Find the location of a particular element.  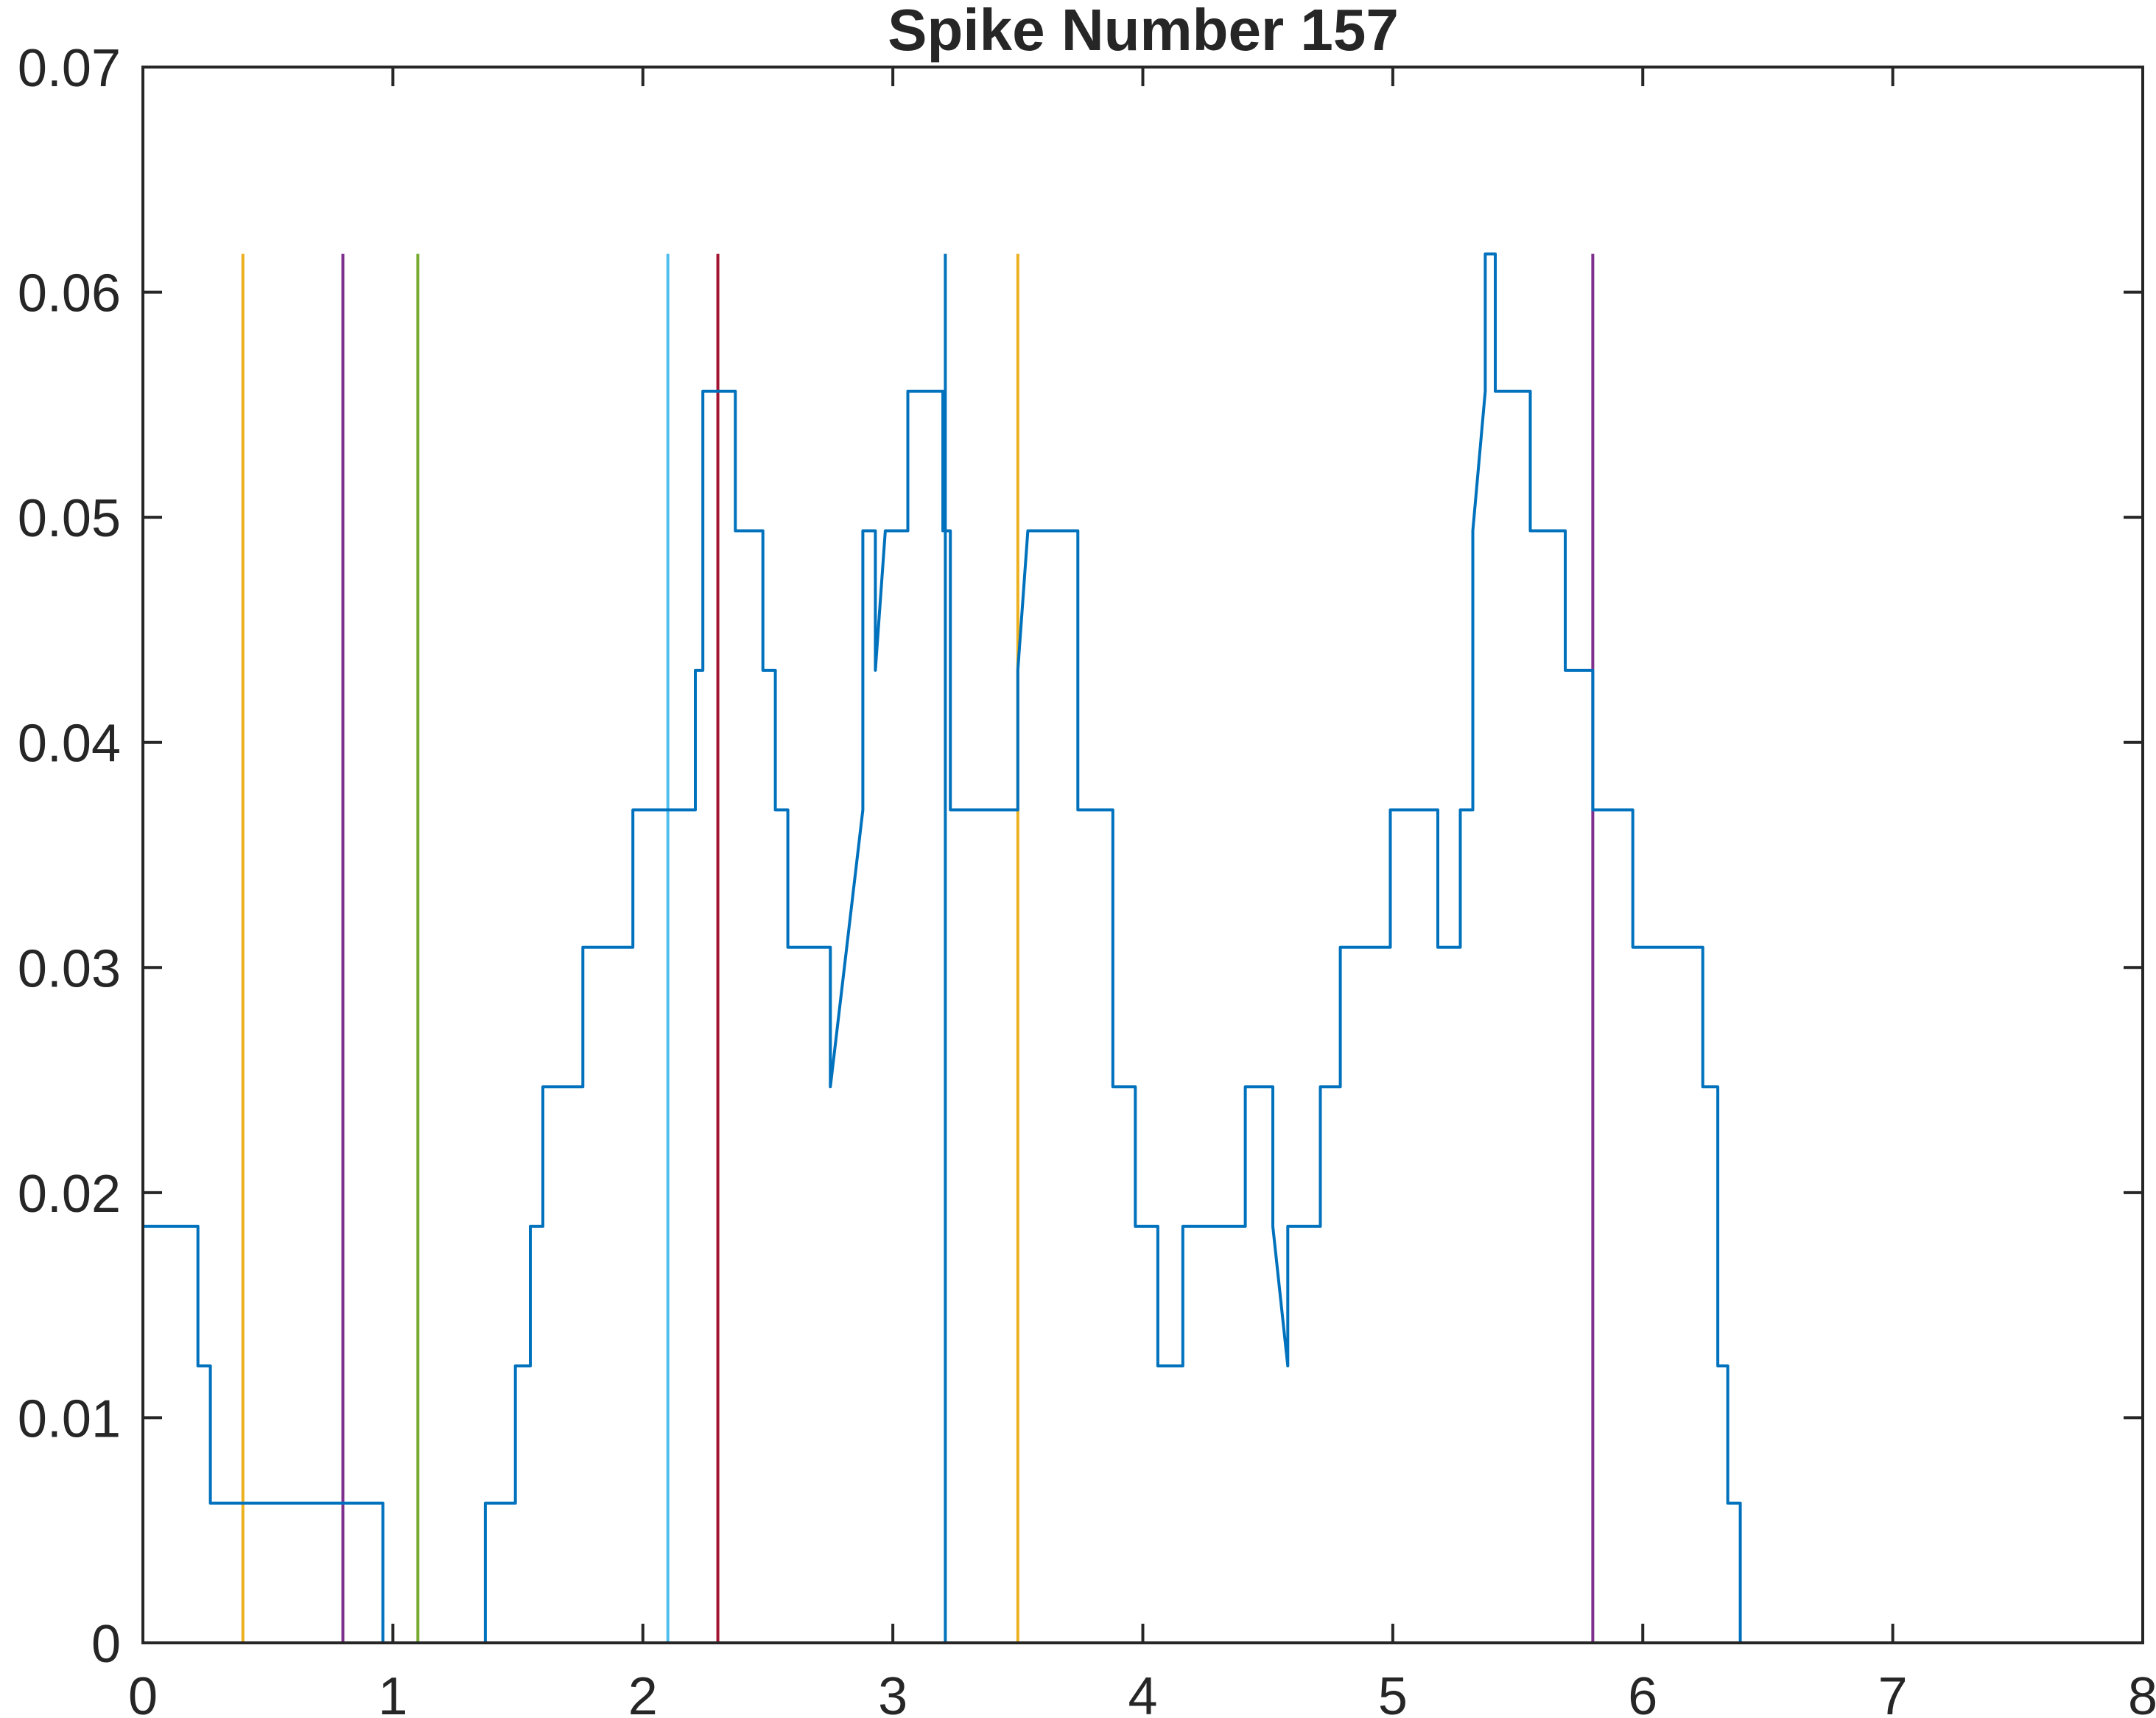

x-tick-label-8: 8 is located at coordinates (2142, 1692).